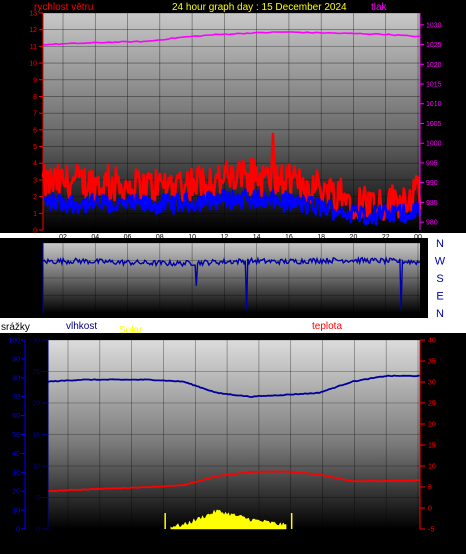 Image resolution: width=466 pixels, height=558 pixels. Describe the element at coordinates (16, 435) in the screenshot. I see `rain-tick-label: 50` at that location.